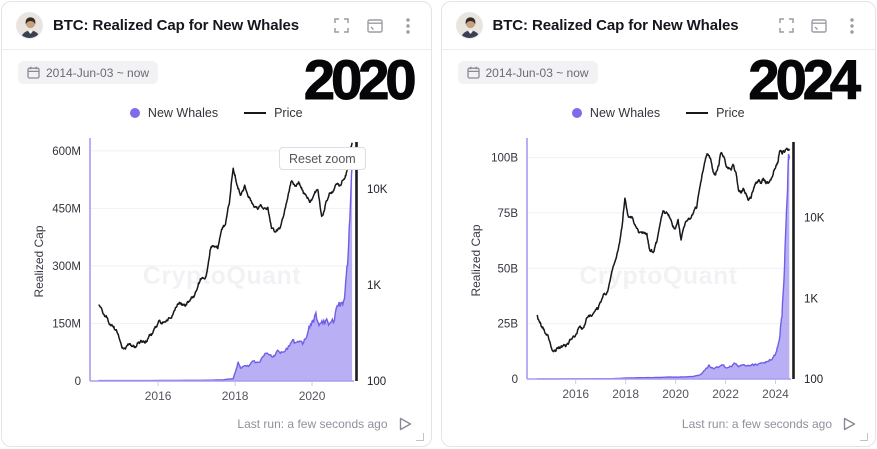  I want to click on x-axis-tick-label: 2024, so click(775, 394).